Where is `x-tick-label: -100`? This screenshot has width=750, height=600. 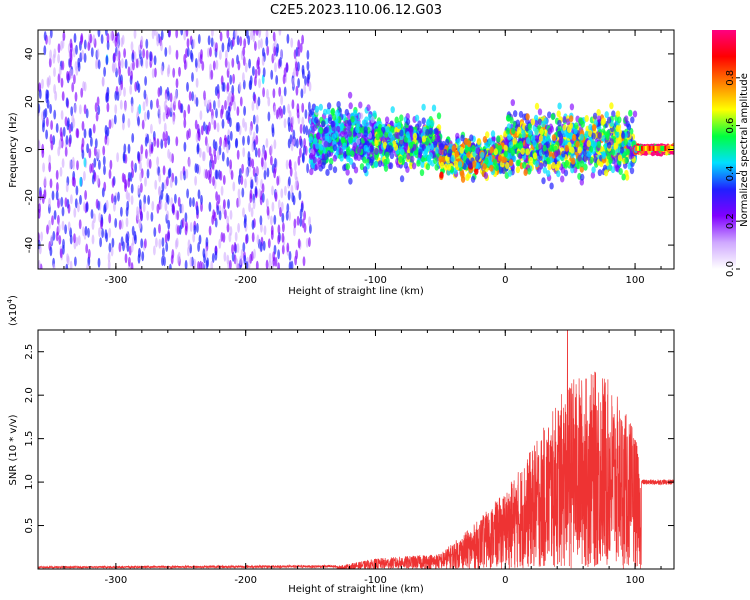 x-tick-label: -100 is located at coordinates (375, 580).